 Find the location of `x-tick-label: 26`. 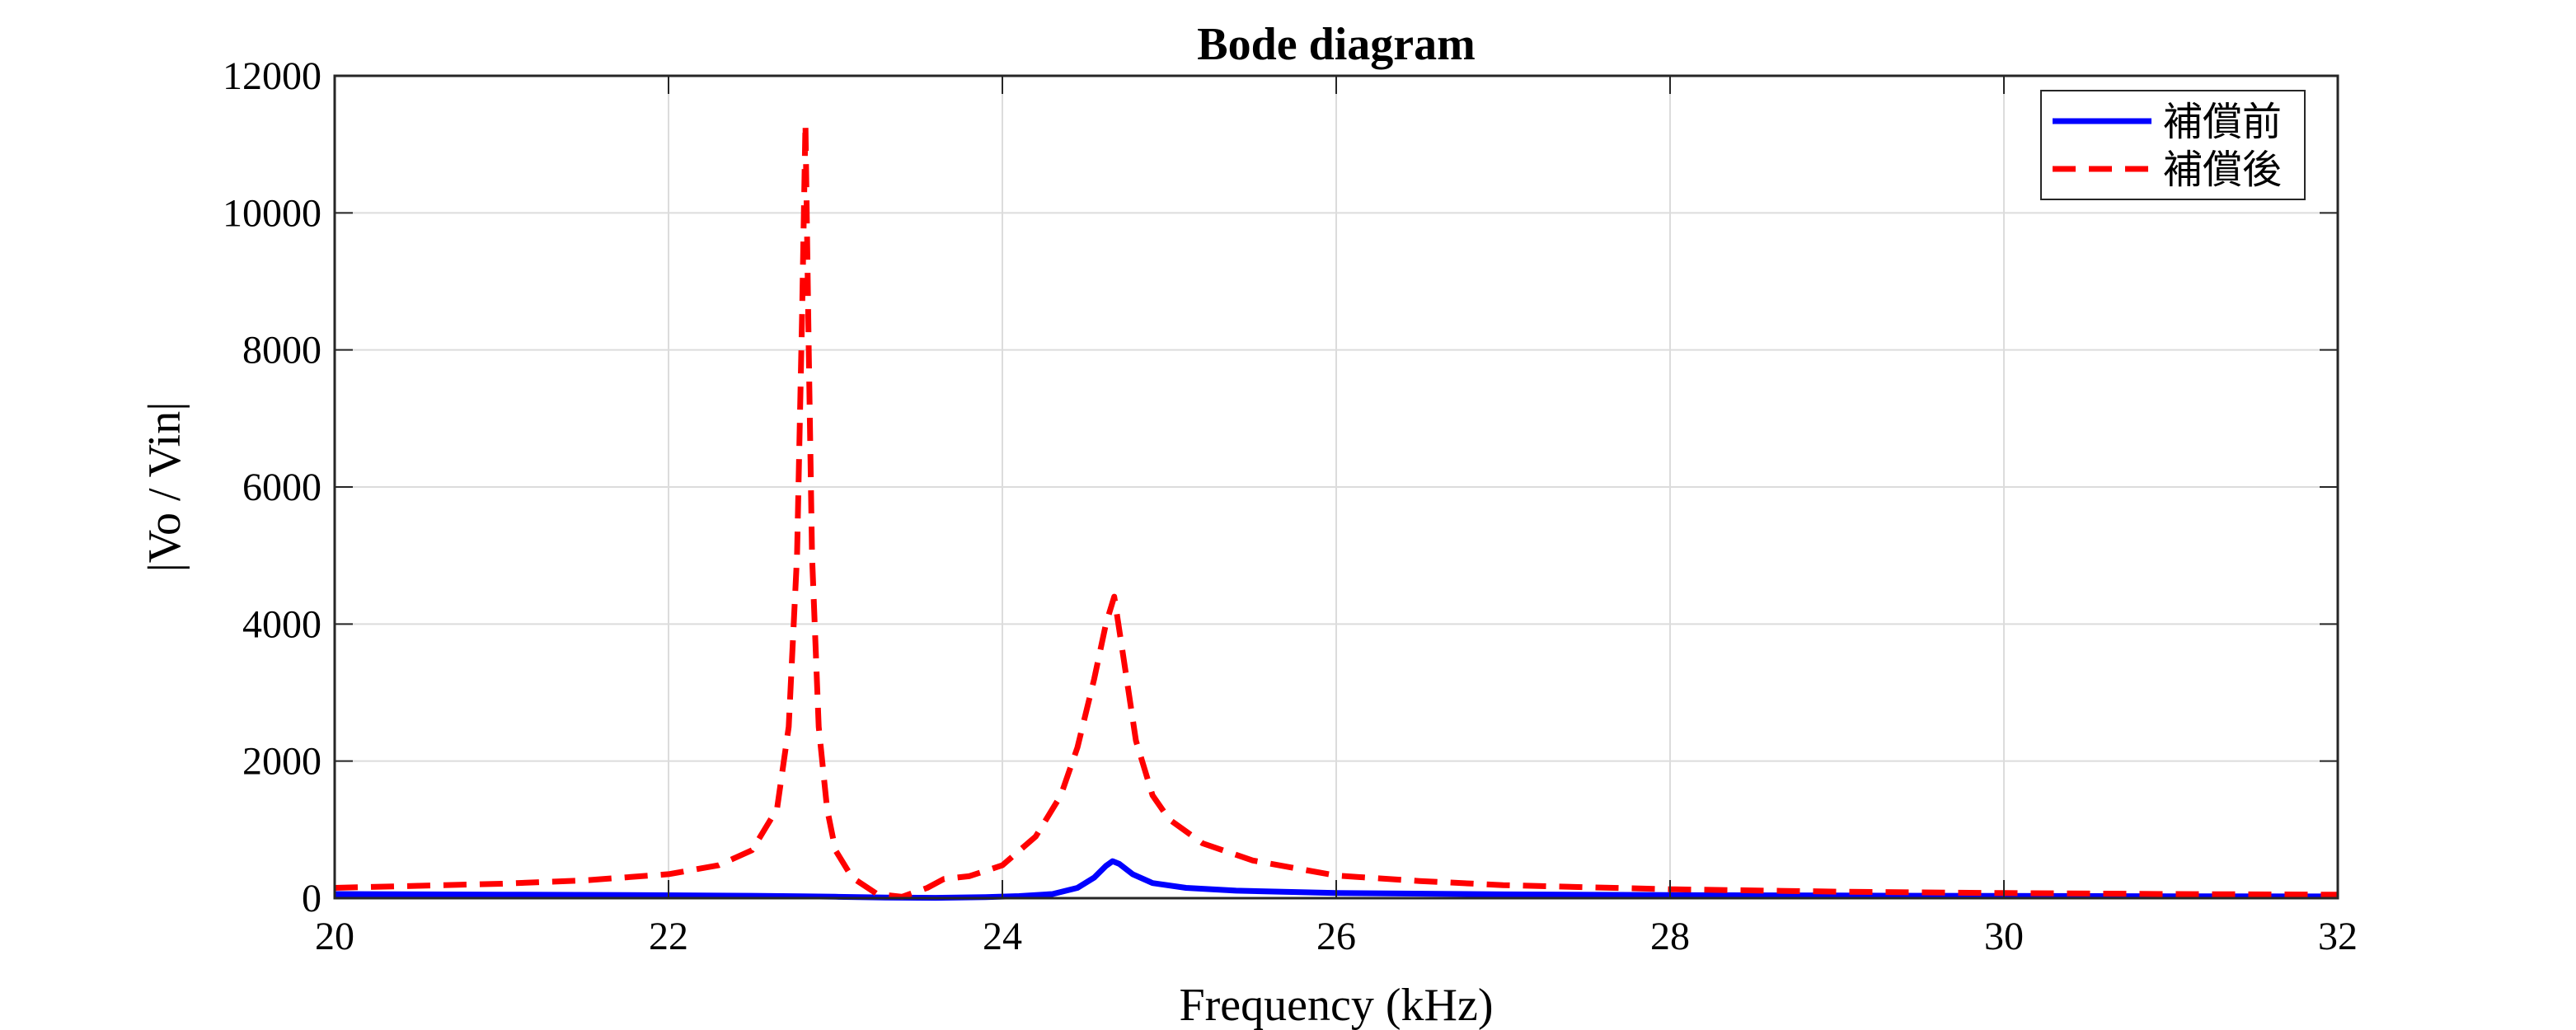

x-tick-label: 26 is located at coordinates (1336, 936).